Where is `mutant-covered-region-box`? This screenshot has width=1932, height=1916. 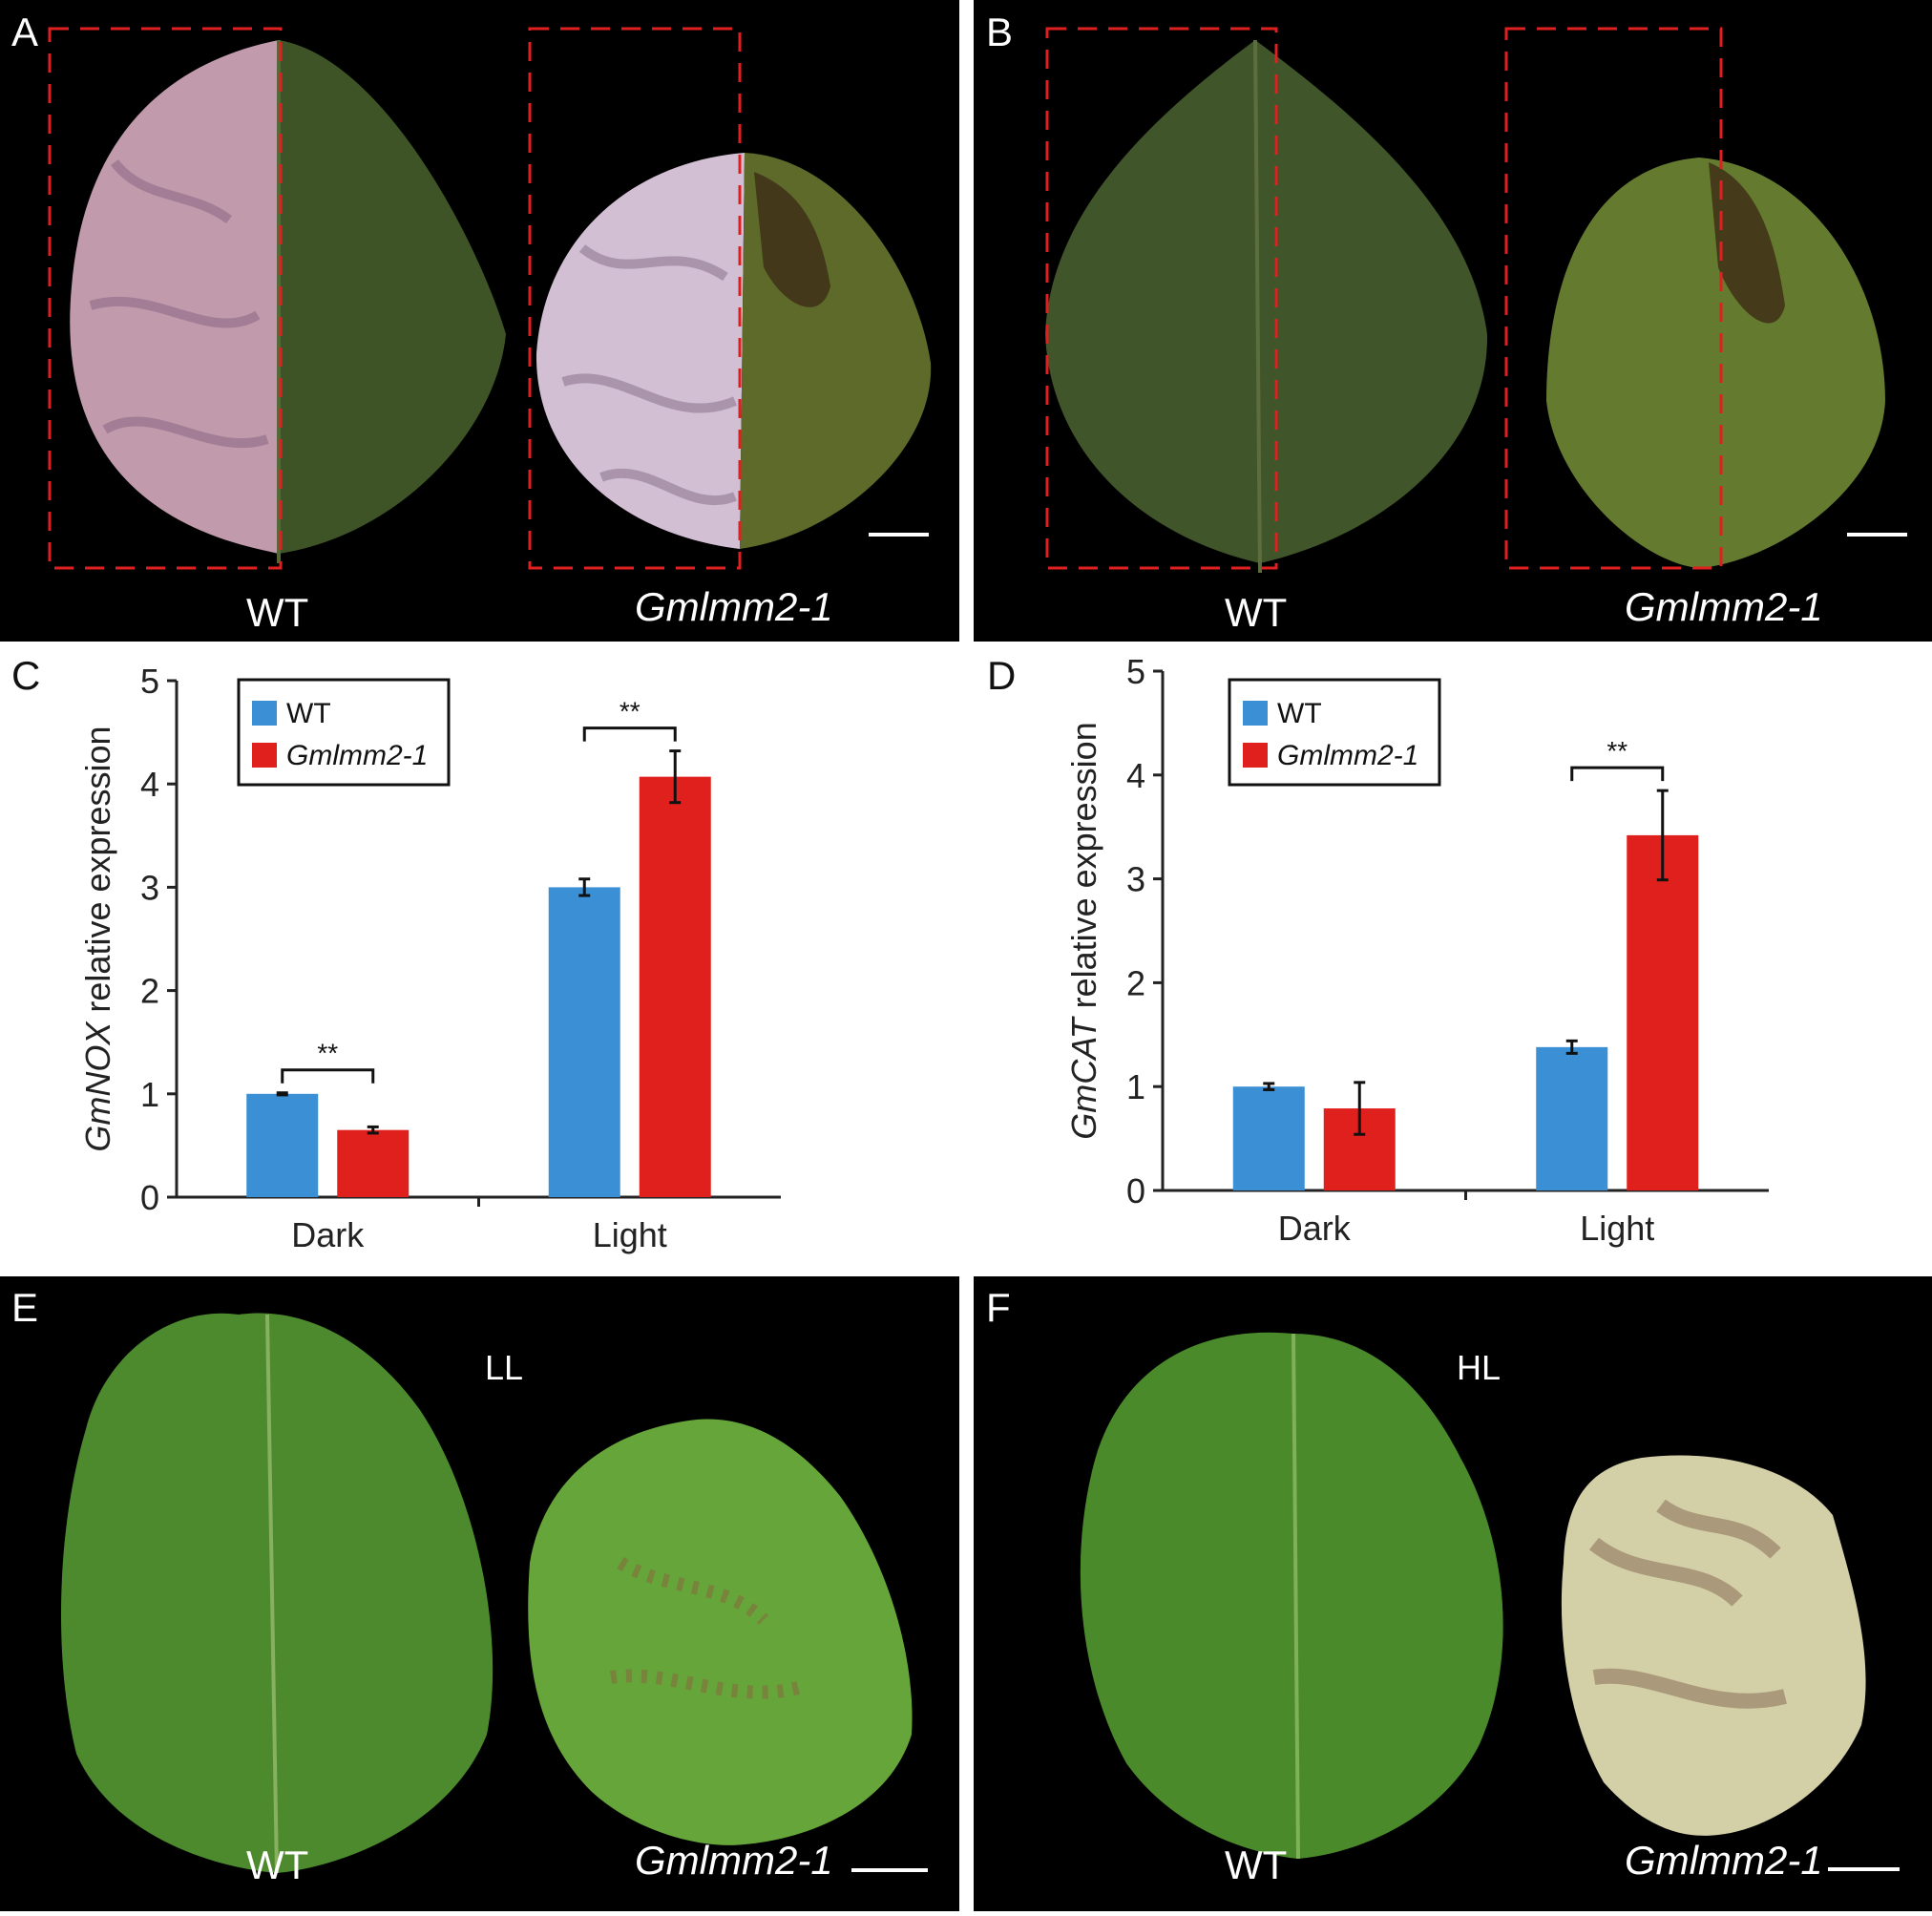
mutant-covered-region-box is located at coordinates (635, 298).